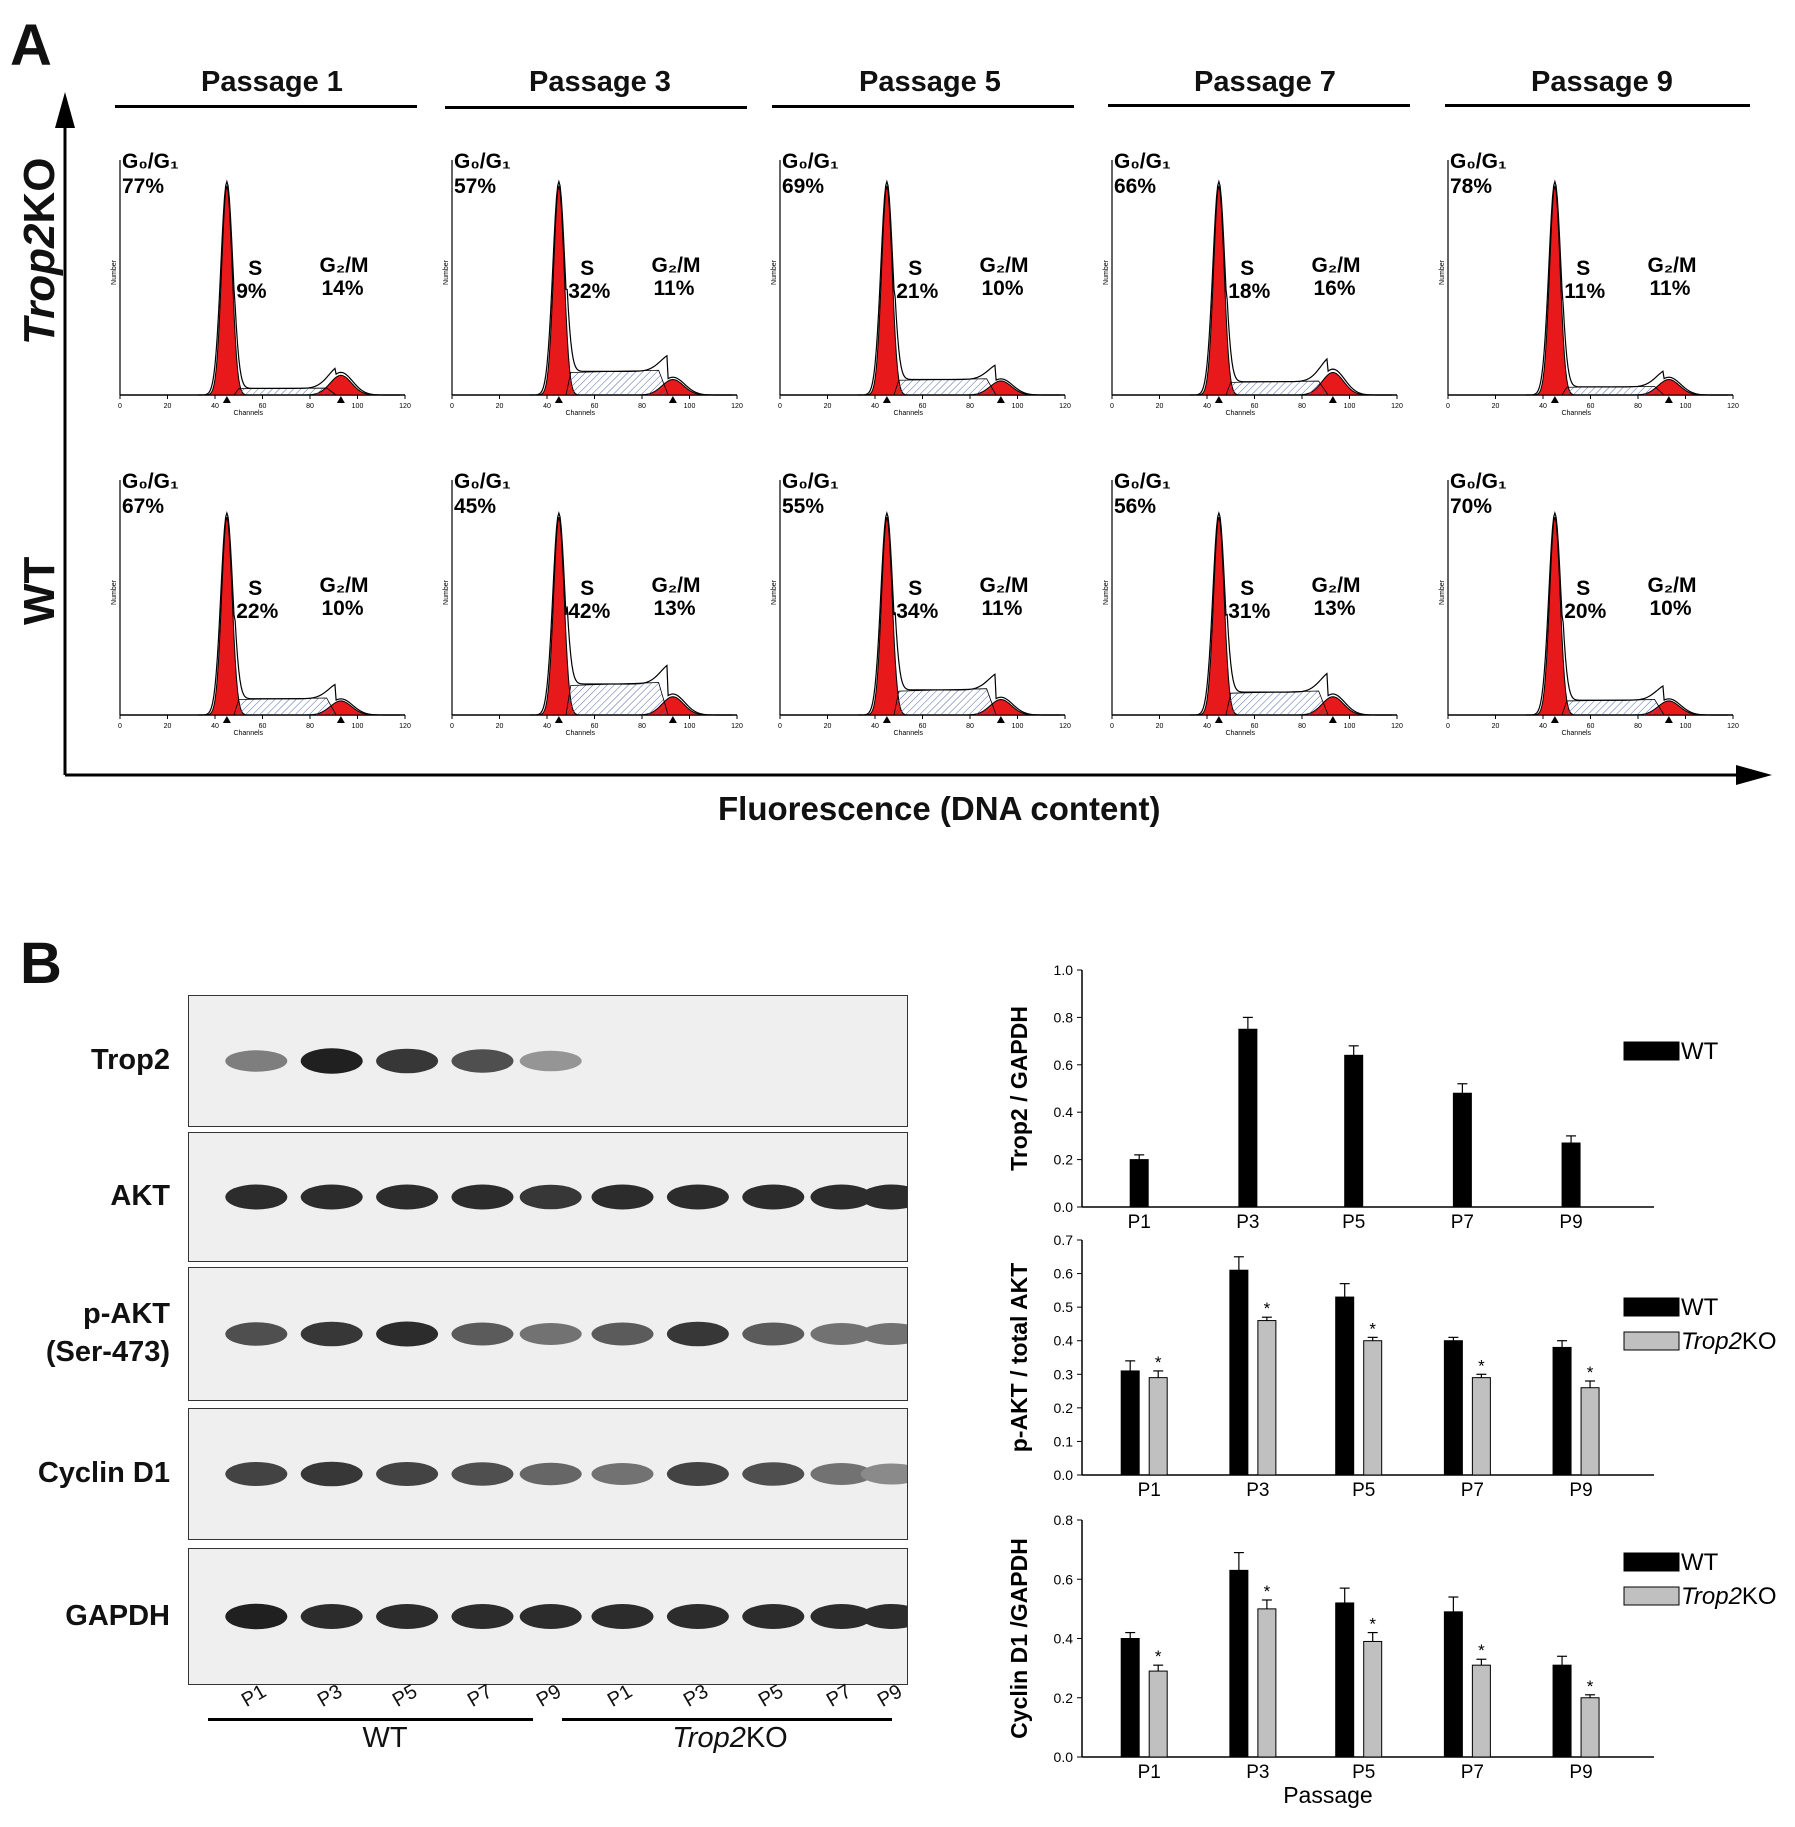 This screenshot has height=1827, width=1795. Describe the element at coordinates (1064, 1408) in the screenshot. I see `bar-y-tick-label: 0.2` at that location.